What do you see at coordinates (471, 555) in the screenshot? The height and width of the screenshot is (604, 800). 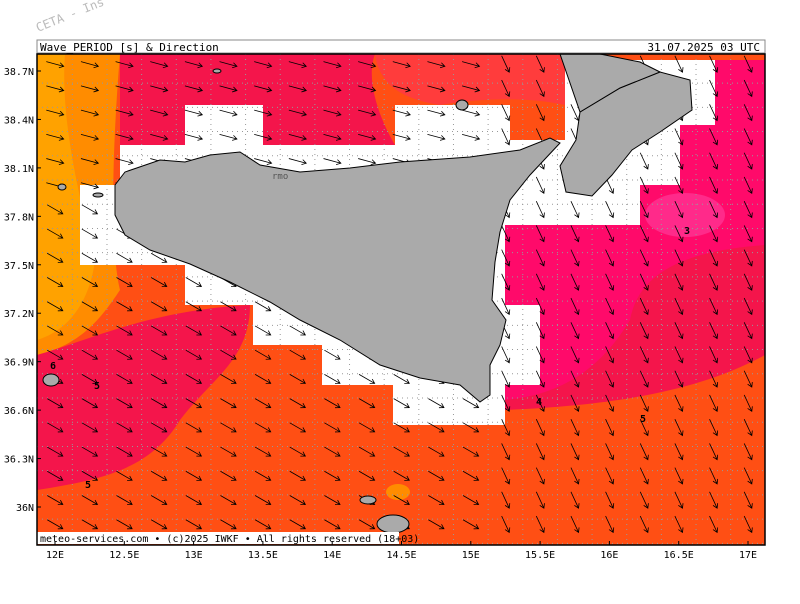 I see `lon-label: 15E` at bounding box center [471, 555].